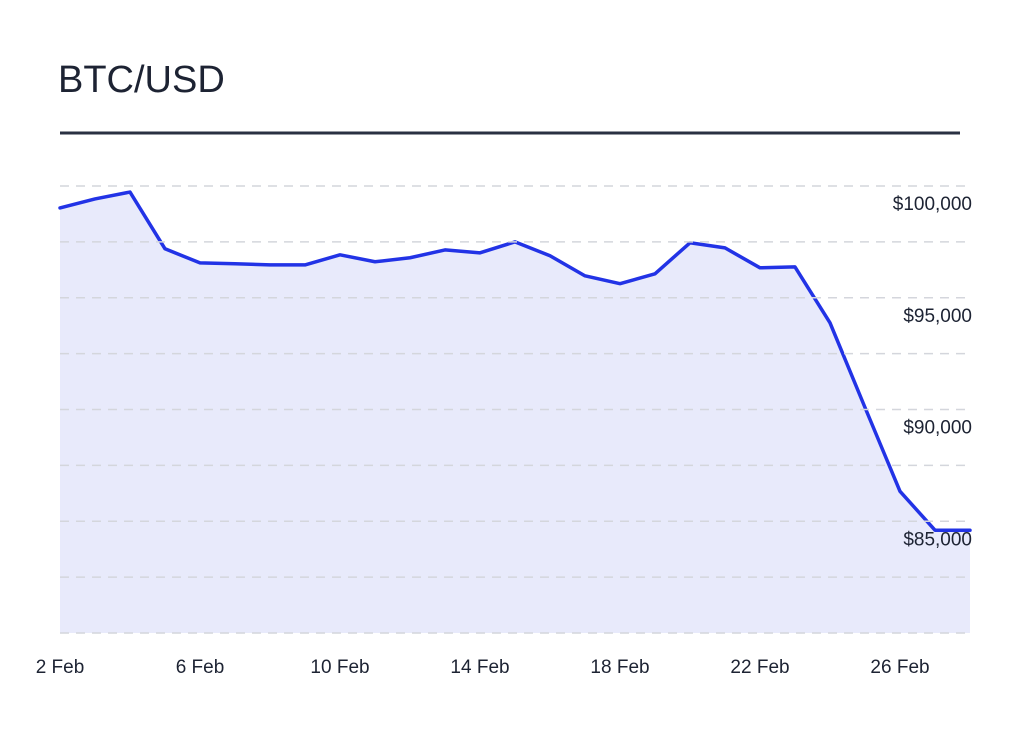 The width and height of the screenshot is (1024, 729). I want to click on x-tick-label: 14 Feb, so click(479, 667).